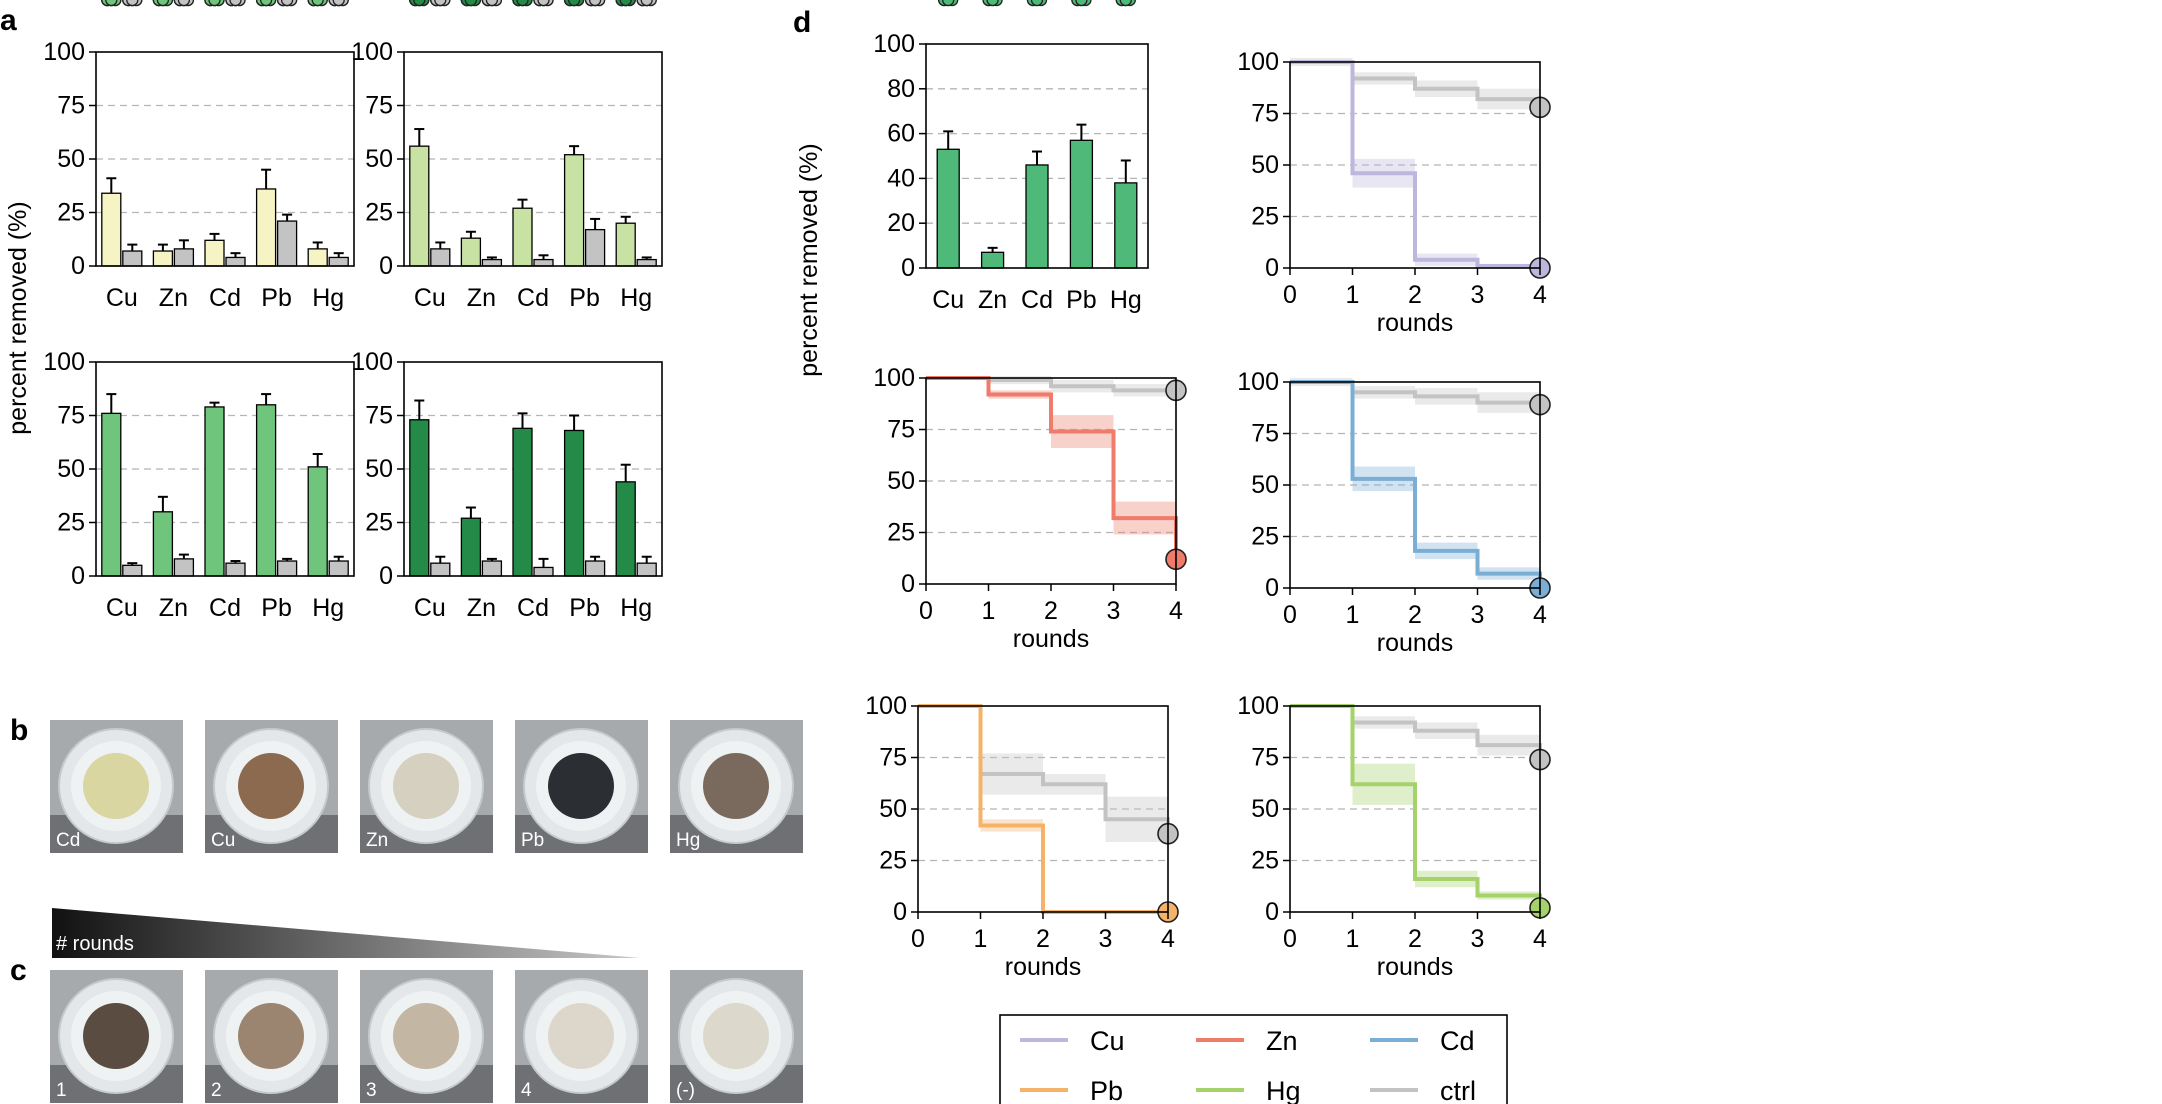 This screenshot has height=1104, width=2162. What do you see at coordinates (992, 300) in the screenshot?
I see `x-tick-label: Zn` at bounding box center [992, 300].